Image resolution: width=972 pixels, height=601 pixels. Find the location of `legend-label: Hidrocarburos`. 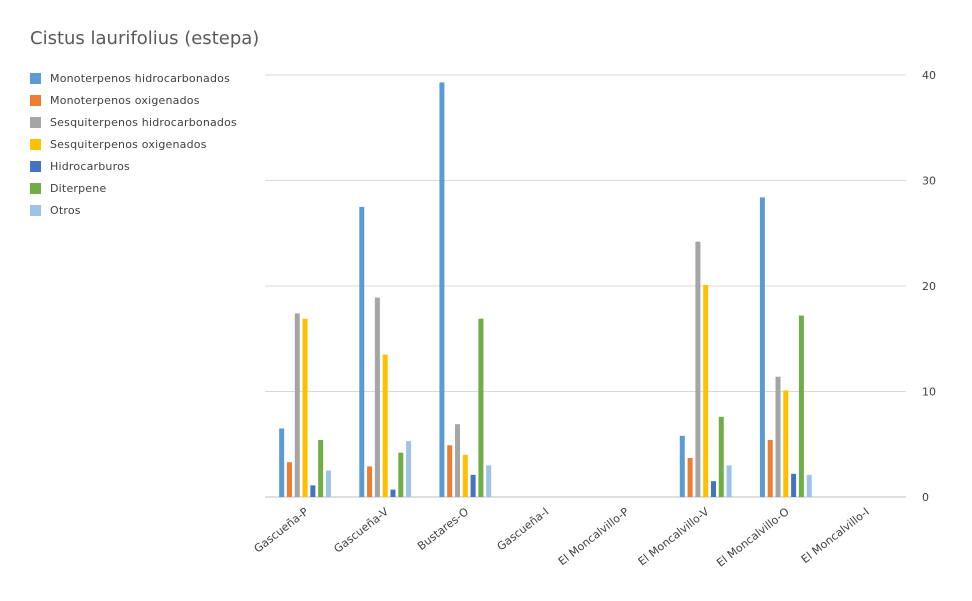

legend-label: Hidrocarburos is located at coordinates (90, 166).